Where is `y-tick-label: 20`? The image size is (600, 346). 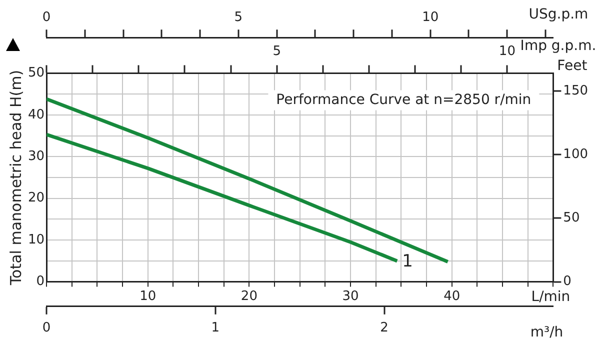 y-tick-label: 20 is located at coordinates (36, 198).